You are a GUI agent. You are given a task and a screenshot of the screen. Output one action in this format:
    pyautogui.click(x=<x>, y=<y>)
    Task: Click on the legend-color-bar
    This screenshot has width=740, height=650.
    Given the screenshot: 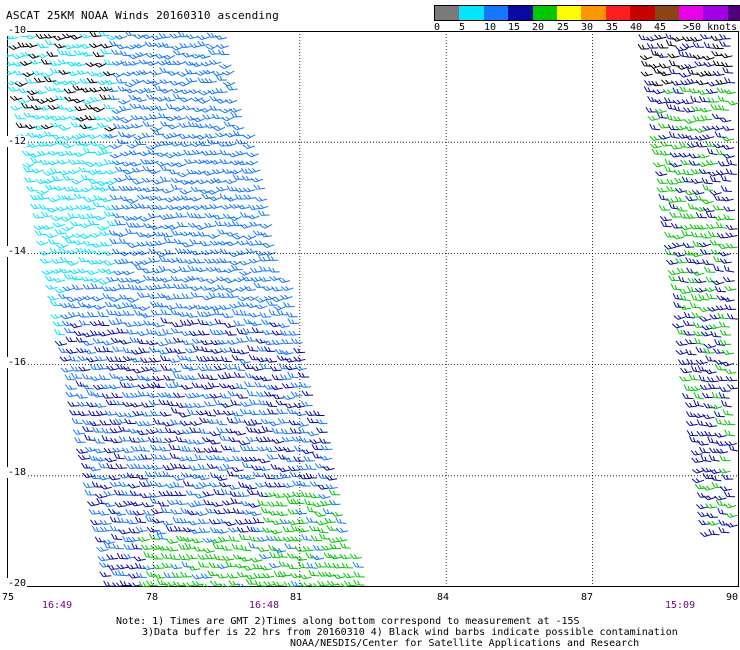 What is the action you would take?
    pyautogui.click(x=587, y=13)
    